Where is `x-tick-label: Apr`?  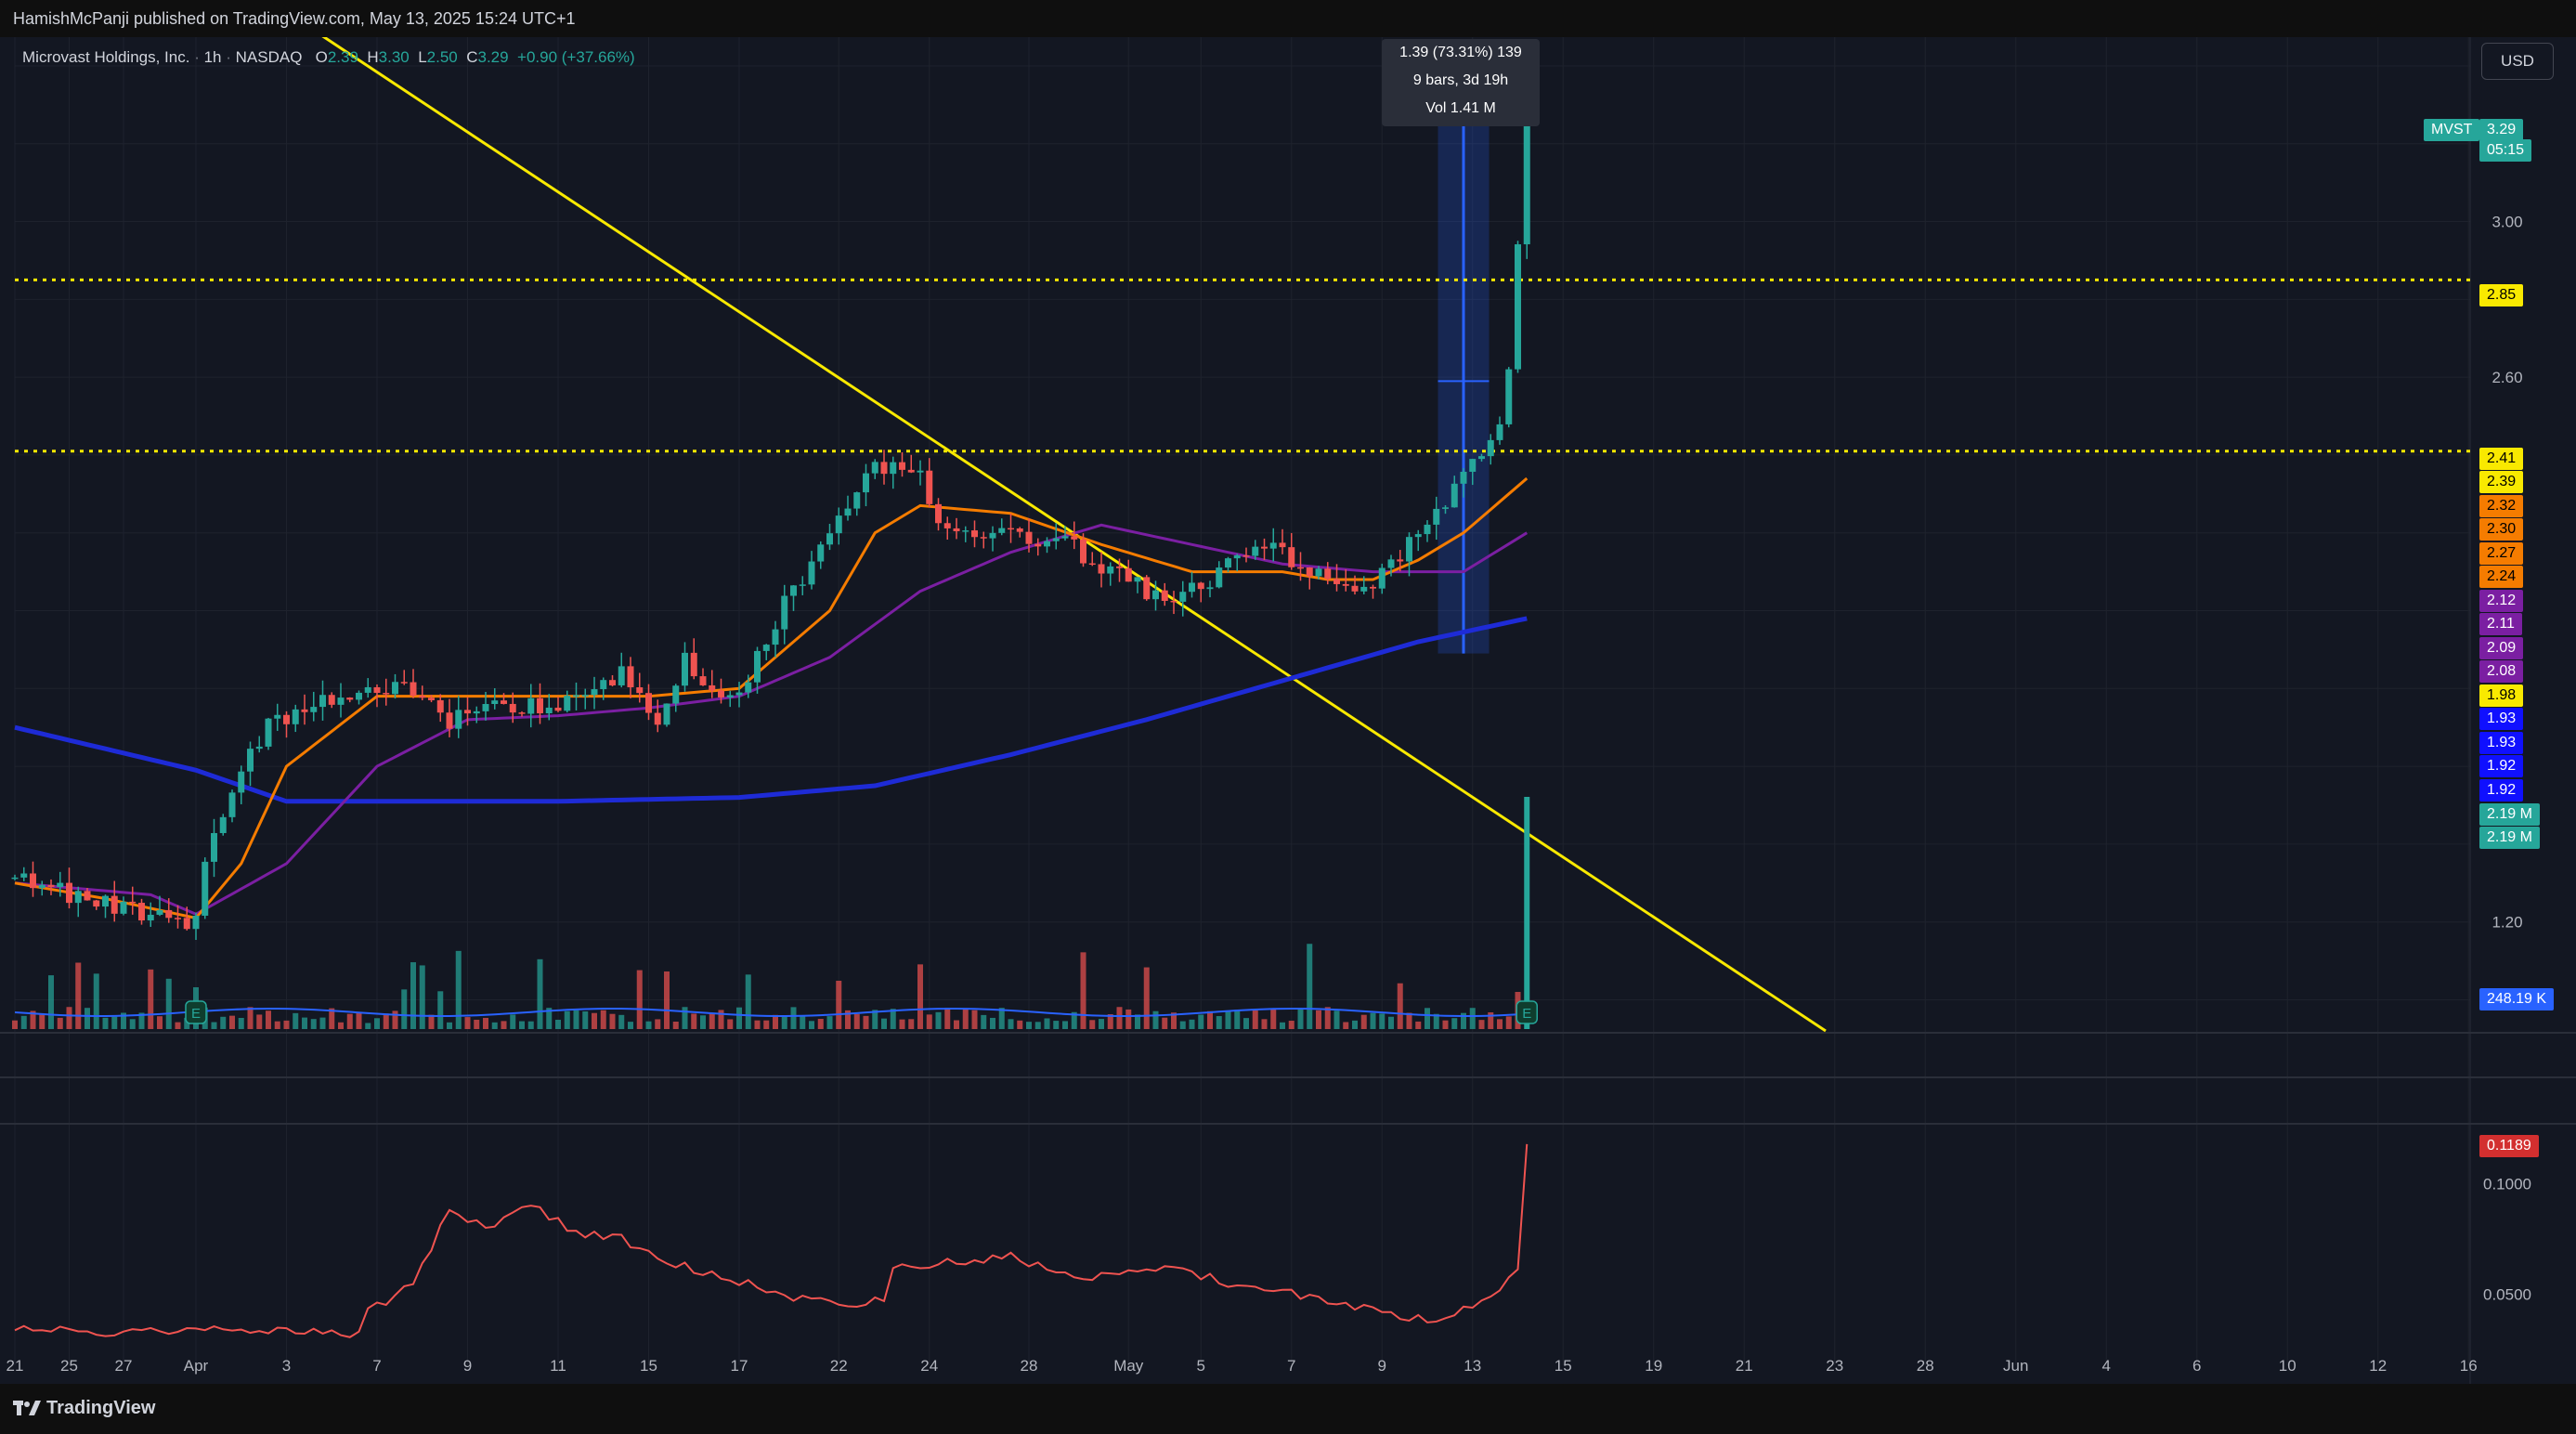 x-tick-label: Apr is located at coordinates (196, 1366).